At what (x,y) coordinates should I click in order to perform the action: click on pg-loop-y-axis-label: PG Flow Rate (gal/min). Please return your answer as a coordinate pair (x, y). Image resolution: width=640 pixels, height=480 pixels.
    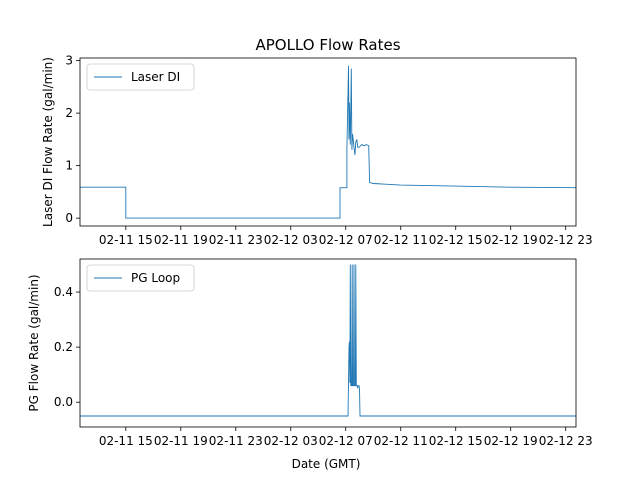
    Looking at the image, I should click on (34, 342).